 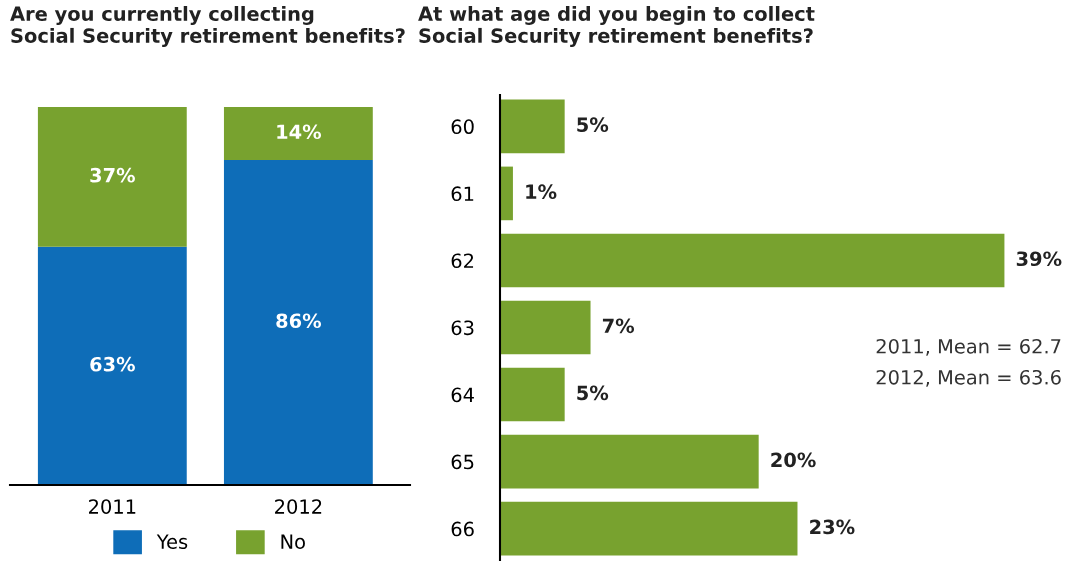 What do you see at coordinates (112, 175) in the screenshot?
I see `data-label: 37%` at bounding box center [112, 175].